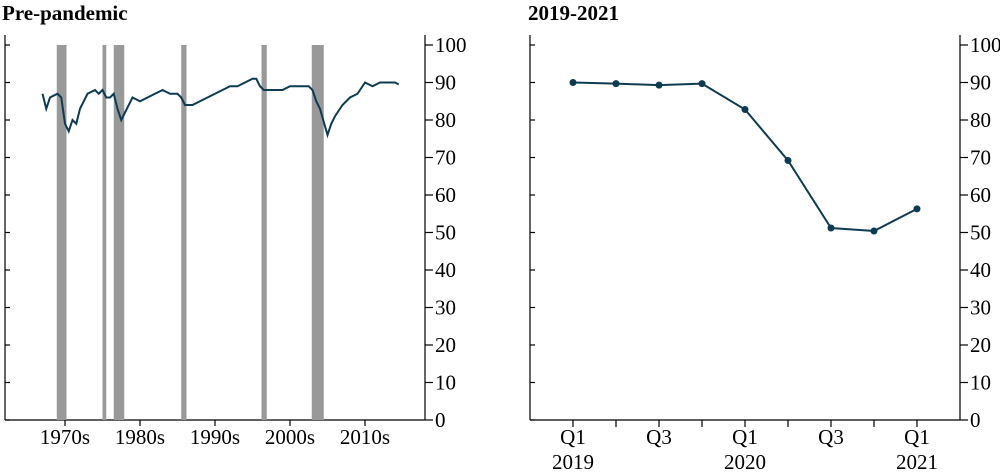 The image size is (1000, 474). What do you see at coordinates (215, 437) in the screenshot?
I see `x-tick-label: 1990s` at bounding box center [215, 437].